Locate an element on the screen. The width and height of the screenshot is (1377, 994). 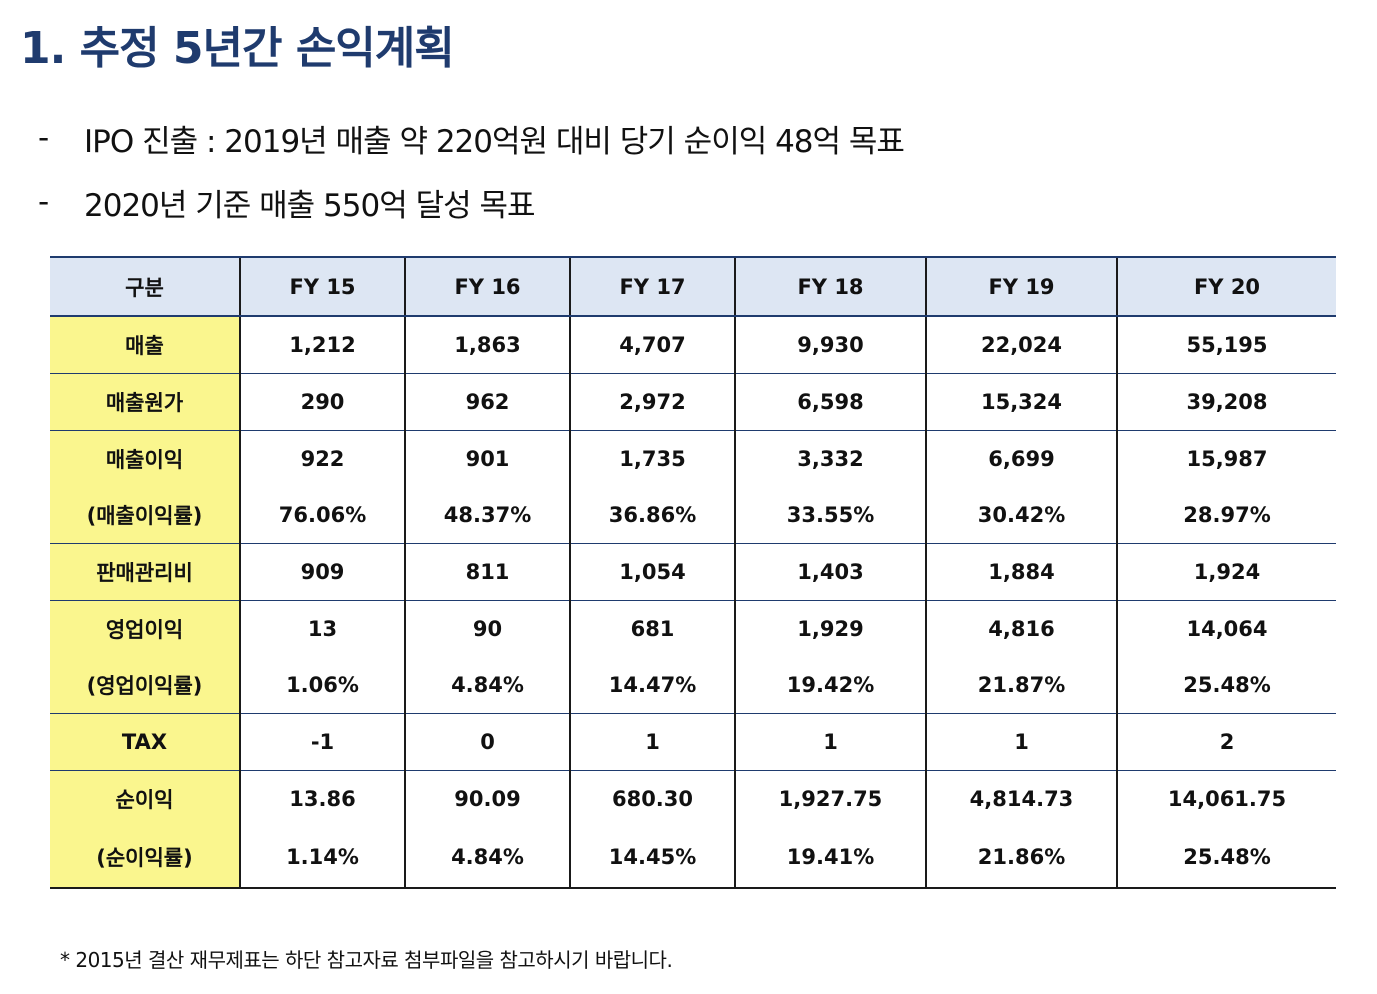
table-cell: 290 is located at coordinates (322, 402).